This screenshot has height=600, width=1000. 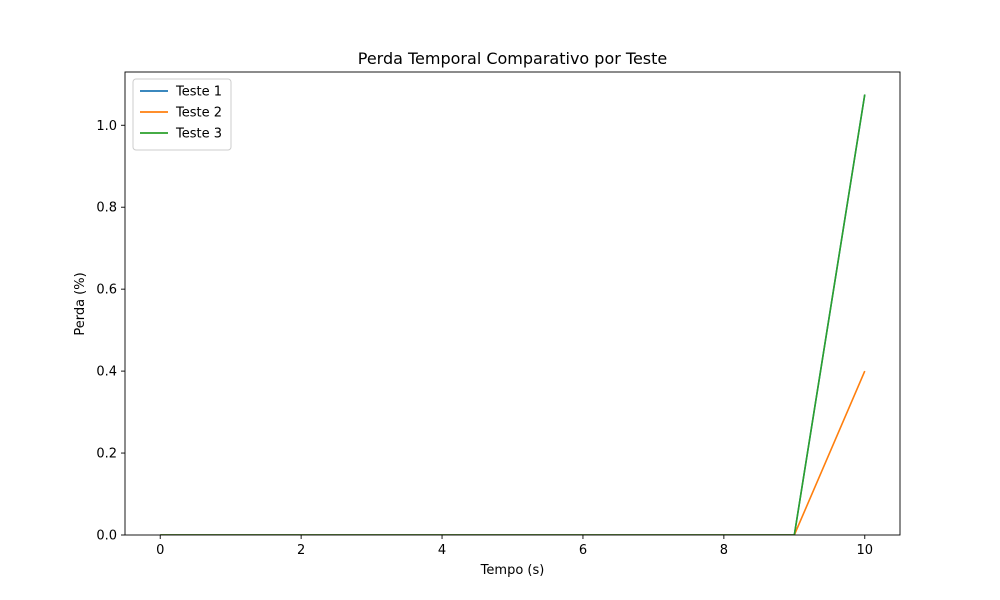 What do you see at coordinates (198, 113) in the screenshot?
I see `legend-label: Teste 2` at bounding box center [198, 113].